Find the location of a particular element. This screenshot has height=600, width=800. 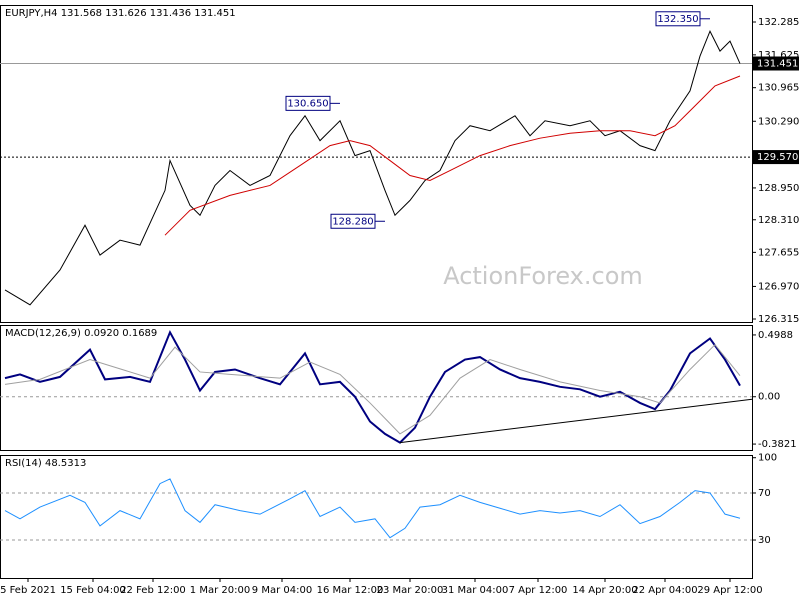

y-tick-label: 0.00 is located at coordinates (769, 397).